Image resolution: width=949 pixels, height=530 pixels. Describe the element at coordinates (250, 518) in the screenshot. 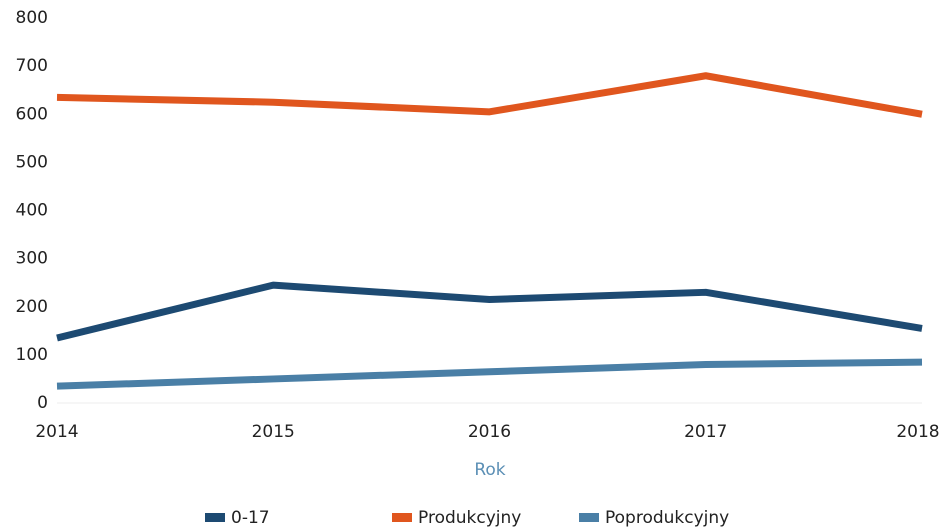

I see `legend-label: 0-17` at that location.